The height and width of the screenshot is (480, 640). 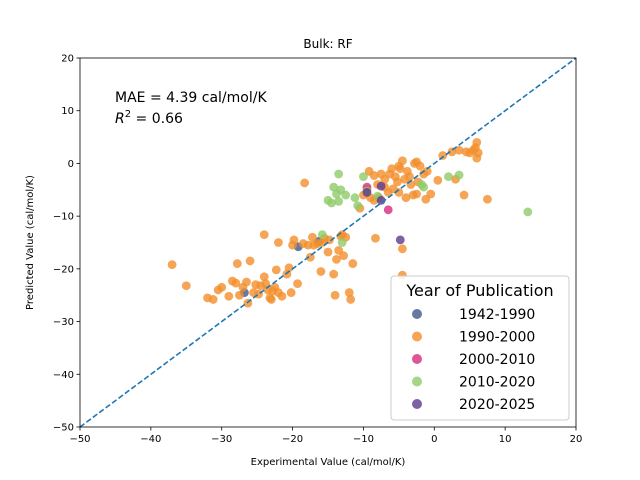 I want to click on r2-annotation: R2 = 0.66, so click(x=149, y=118).